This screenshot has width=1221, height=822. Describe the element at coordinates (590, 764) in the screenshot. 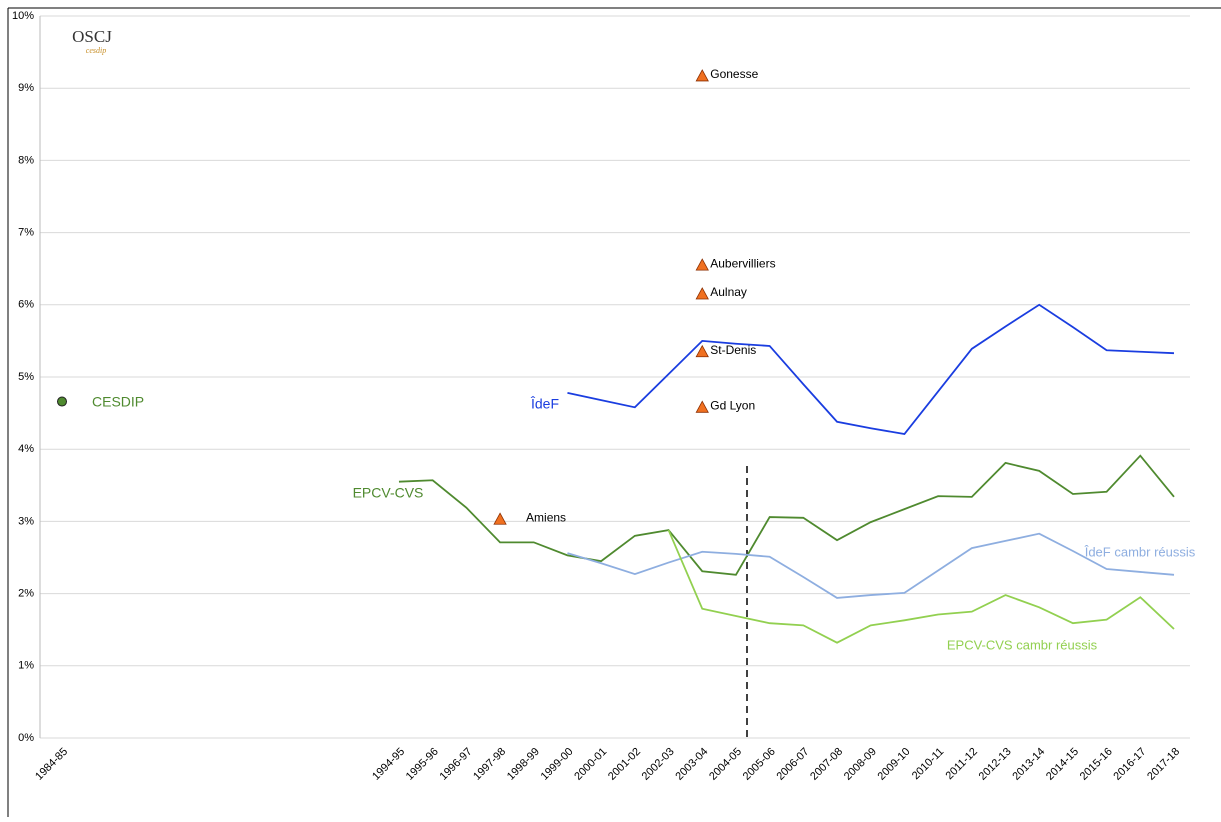

I see `x-tick-label: 2000-01` at that location.